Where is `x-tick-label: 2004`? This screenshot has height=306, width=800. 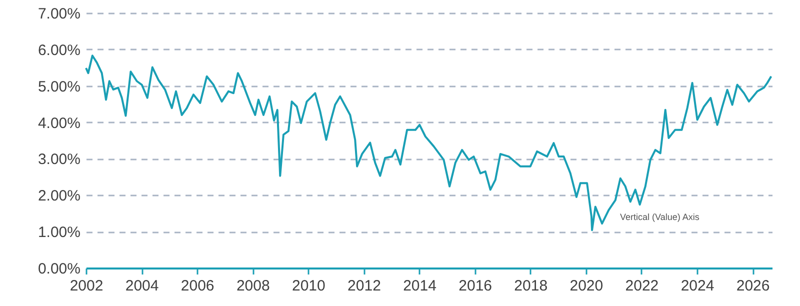
x-tick-label: 2004 is located at coordinates (142, 286).